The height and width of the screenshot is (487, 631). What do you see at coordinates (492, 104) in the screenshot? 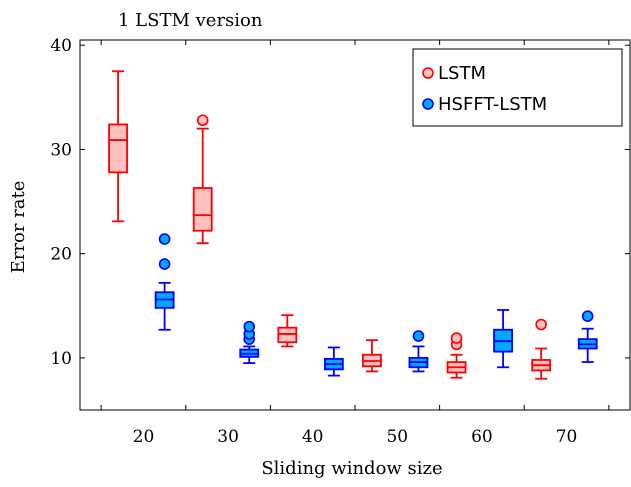
I see `legend-label: HSFFT-LSTM` at bounding box center [492, 104].